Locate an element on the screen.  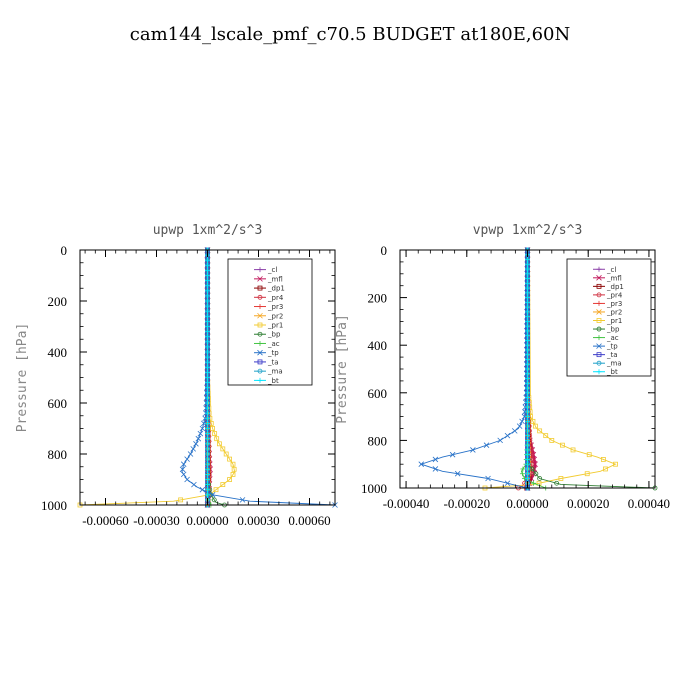
panel-title: upwp 1xm^2/s^3 is located at coordinates (208, 230).